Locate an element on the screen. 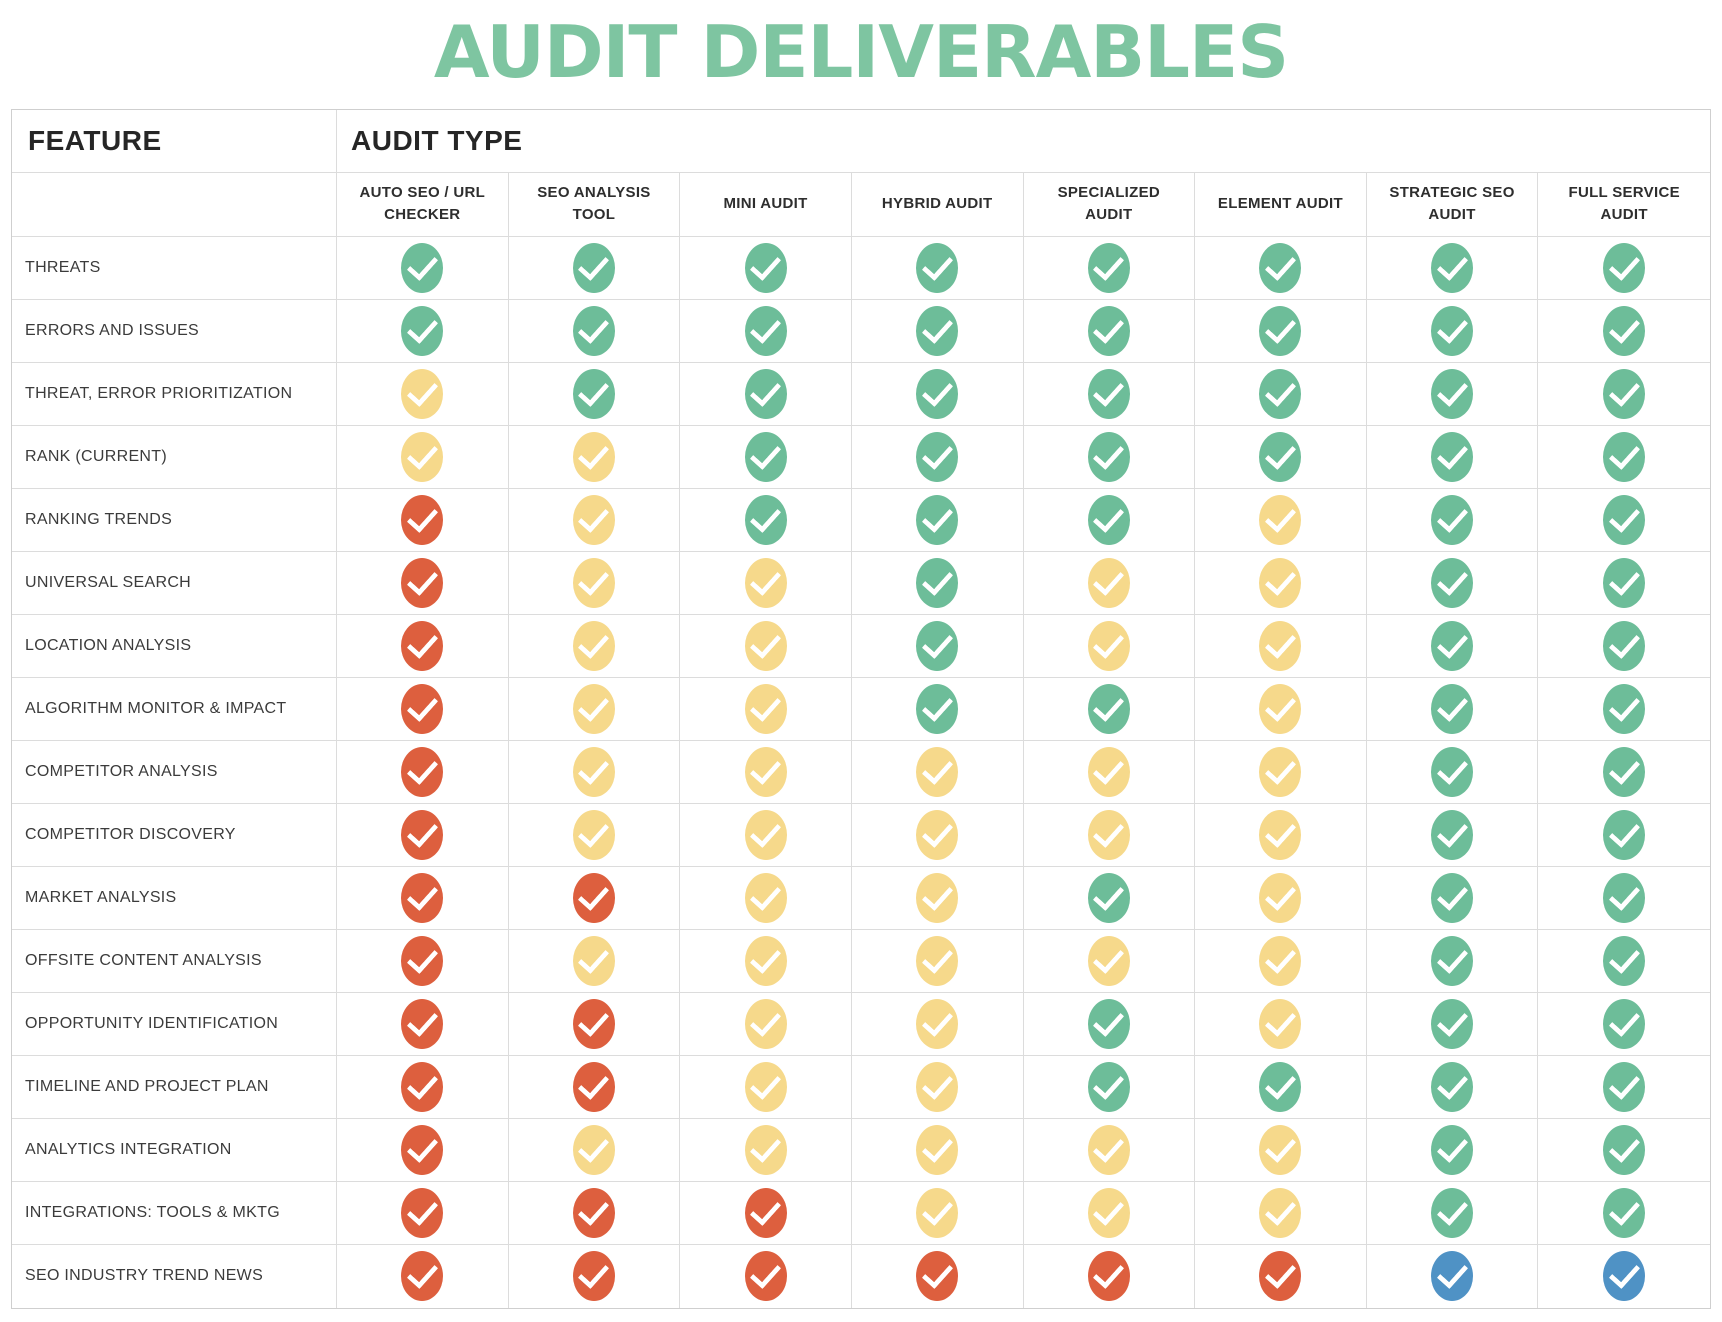 The image size is (1722, 1322). feature-label: TIMELINE AND PROJECT PLAN is located at coordinates (174, 1087).